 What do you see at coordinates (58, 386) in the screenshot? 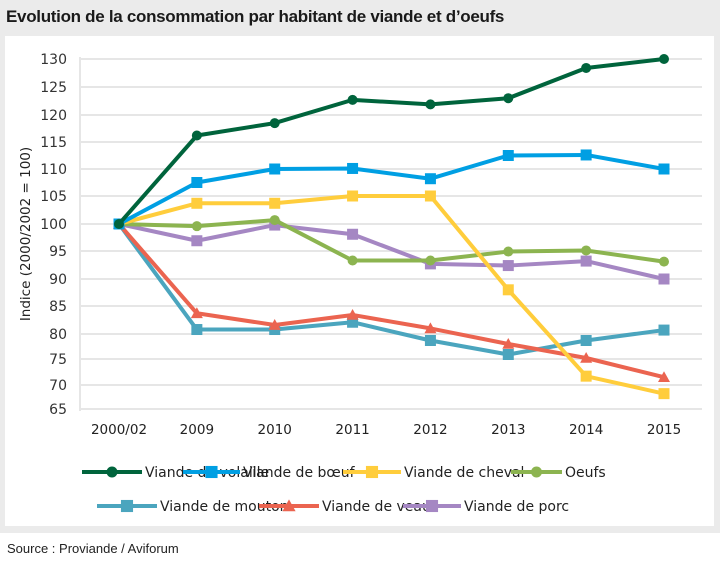
I see `y-tick-label: 70` at bounding box center [58, 386].